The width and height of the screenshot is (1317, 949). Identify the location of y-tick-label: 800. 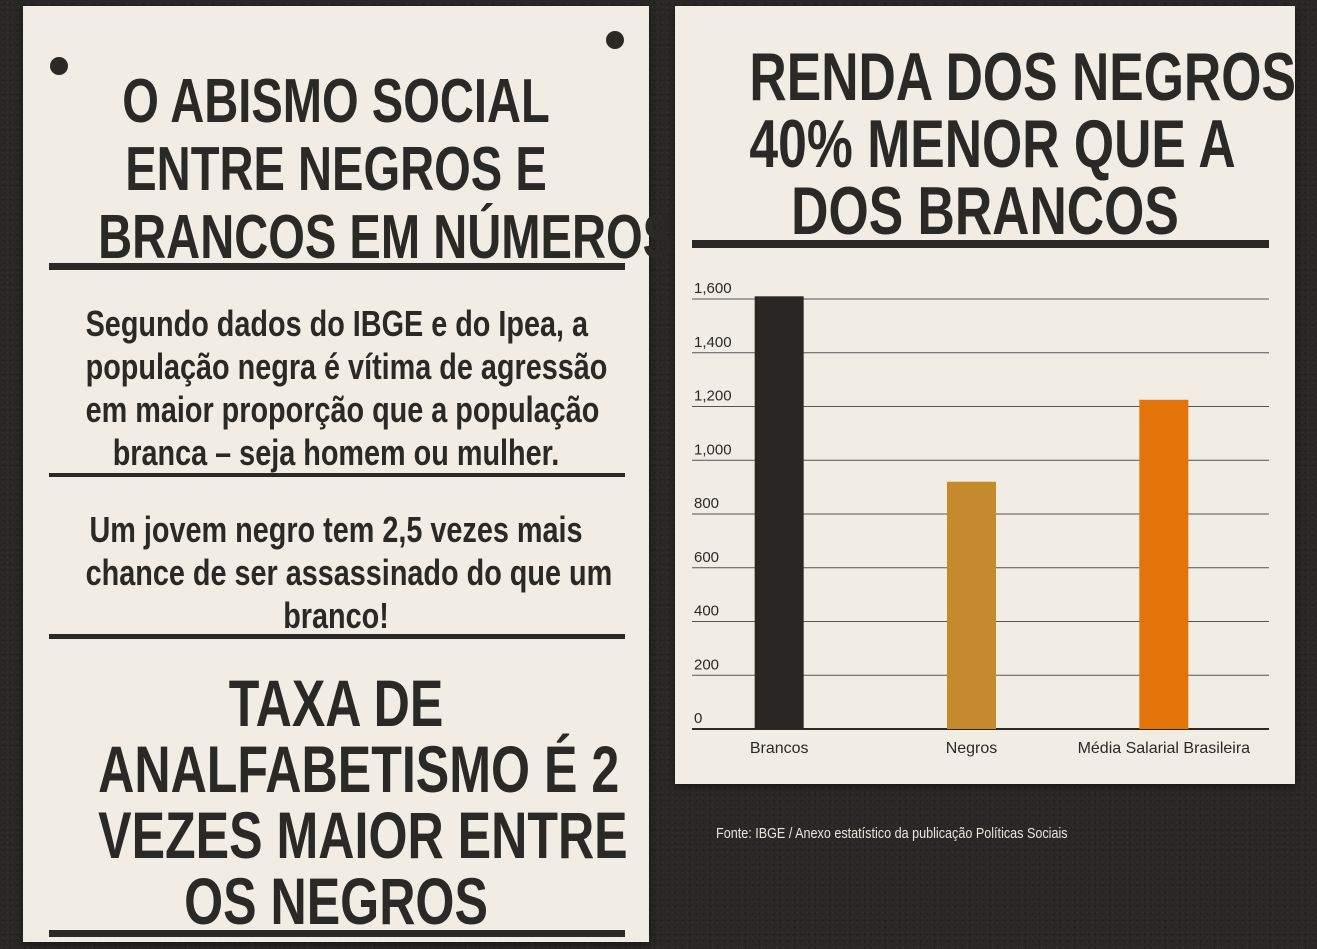
(706, 503).